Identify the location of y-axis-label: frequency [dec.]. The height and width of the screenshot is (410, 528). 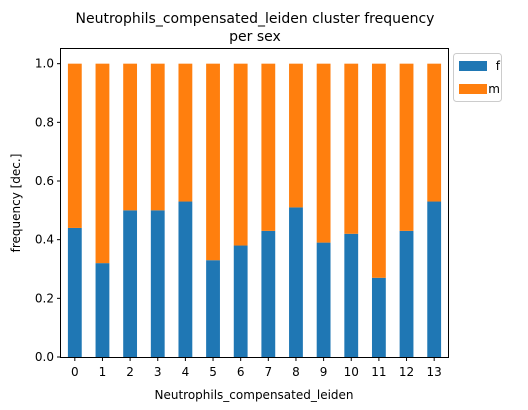
(16, 203).